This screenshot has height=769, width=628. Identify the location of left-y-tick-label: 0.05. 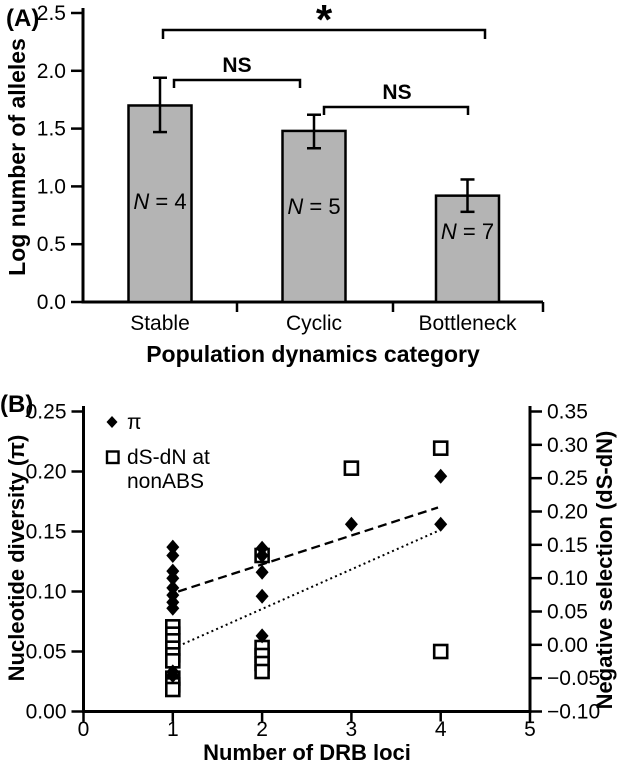
(46, 652).